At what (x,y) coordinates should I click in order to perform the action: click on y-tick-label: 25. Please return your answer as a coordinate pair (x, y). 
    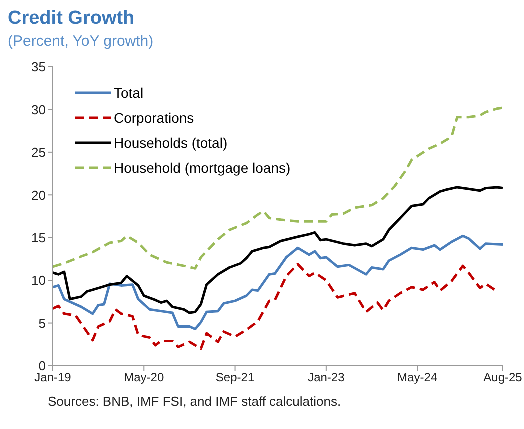
    Looking at the image, I should click on (39, 152).